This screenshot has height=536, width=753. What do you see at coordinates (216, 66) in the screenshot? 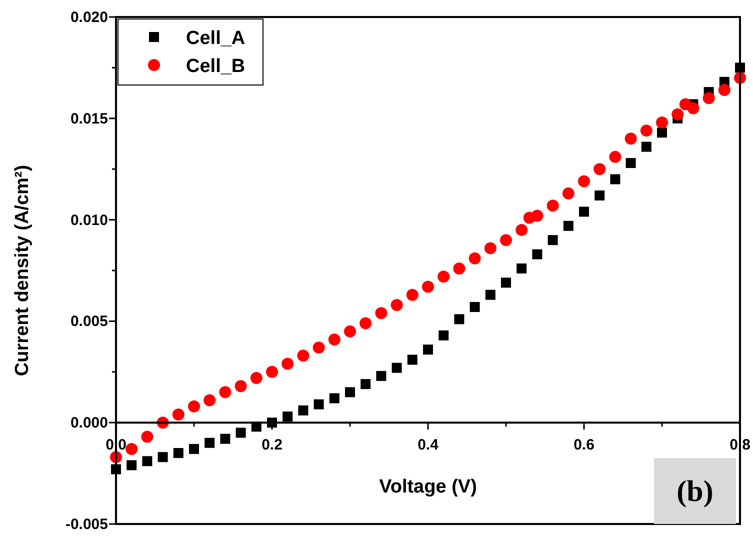
I see `legend-label: Cell_B` at bounding box center [216, 66].